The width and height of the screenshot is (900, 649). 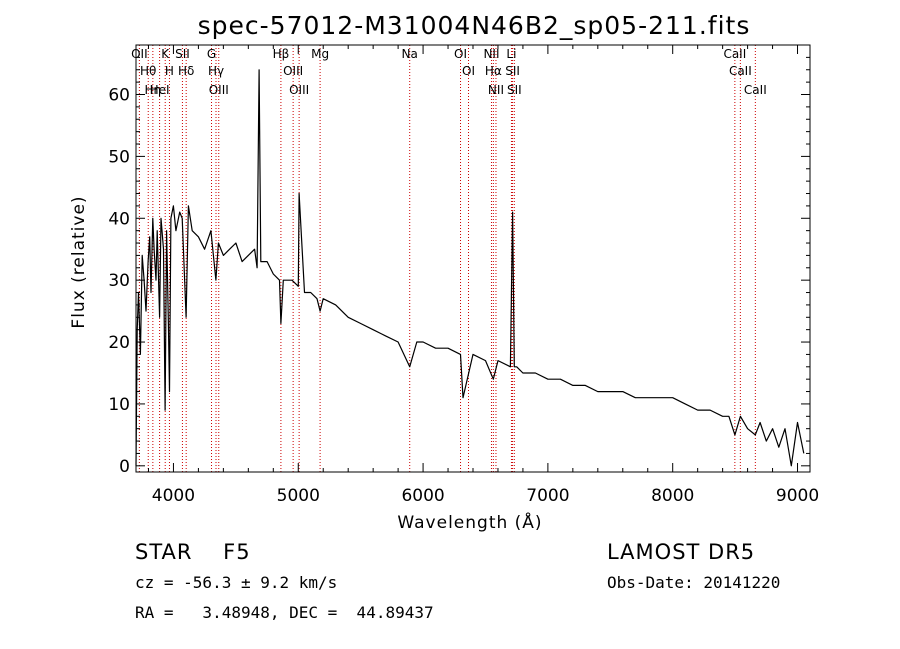 I want to click on line-marker-label-25: CaII, so click(x=740, y=71).